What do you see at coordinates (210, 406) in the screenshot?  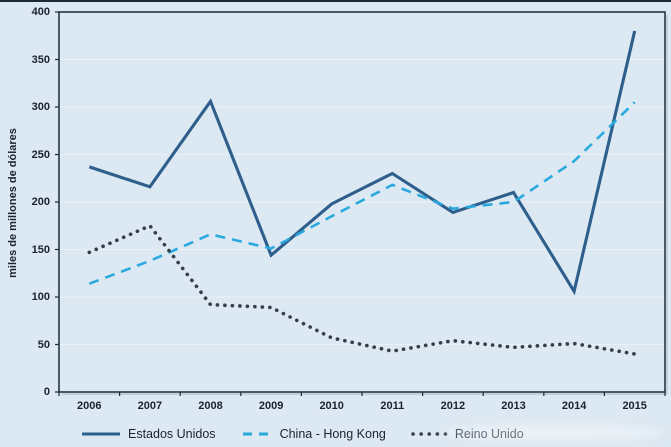 I see `x-tick-label: 2008` at bounding box center [210, 406].